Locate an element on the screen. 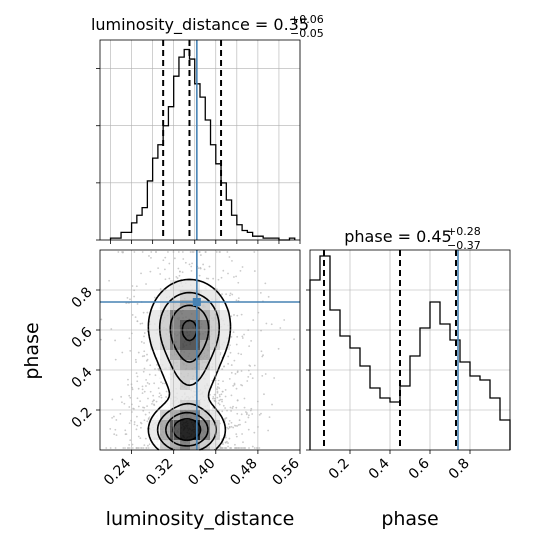 This screenshot has height=554, width=550. panel-1-title-label: luminosity_distance = 0.35 is located at coordinates (200, 25).